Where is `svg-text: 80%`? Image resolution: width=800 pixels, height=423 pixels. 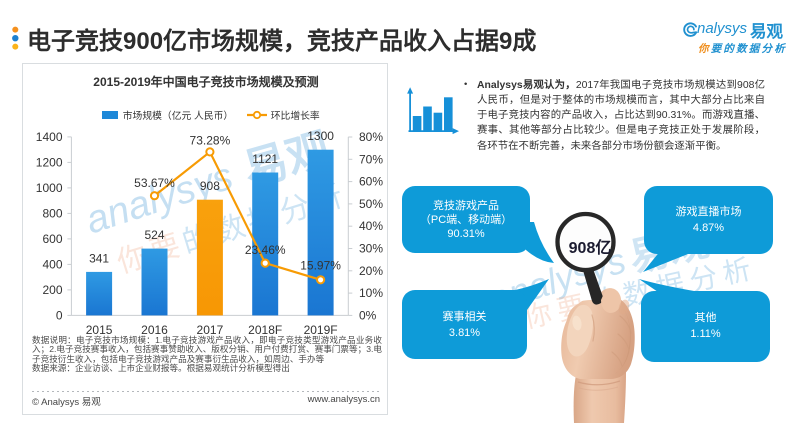 svg-text: 80% is located at coordinates (371, 137).